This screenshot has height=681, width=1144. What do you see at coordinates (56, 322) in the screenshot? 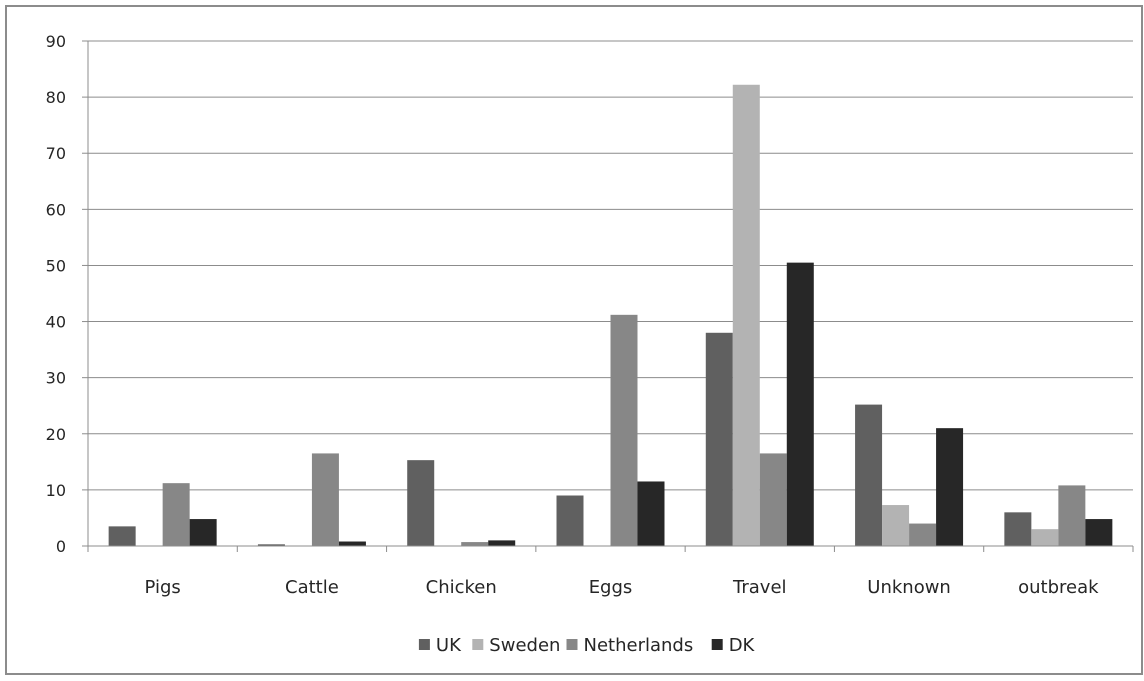
I see `y-tick-label: 40` at bounding box center [56, 322].